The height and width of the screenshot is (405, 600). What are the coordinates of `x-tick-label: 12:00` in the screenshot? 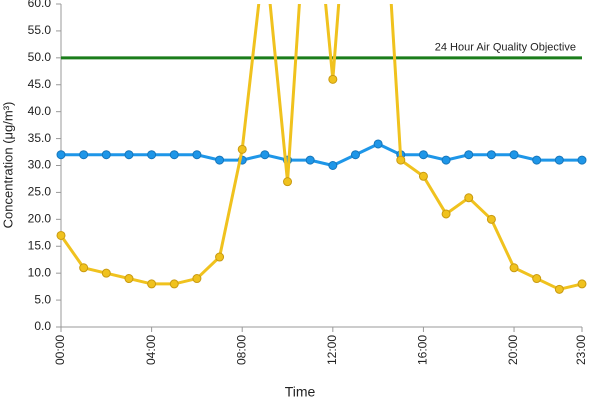 It's located at (332, 350).